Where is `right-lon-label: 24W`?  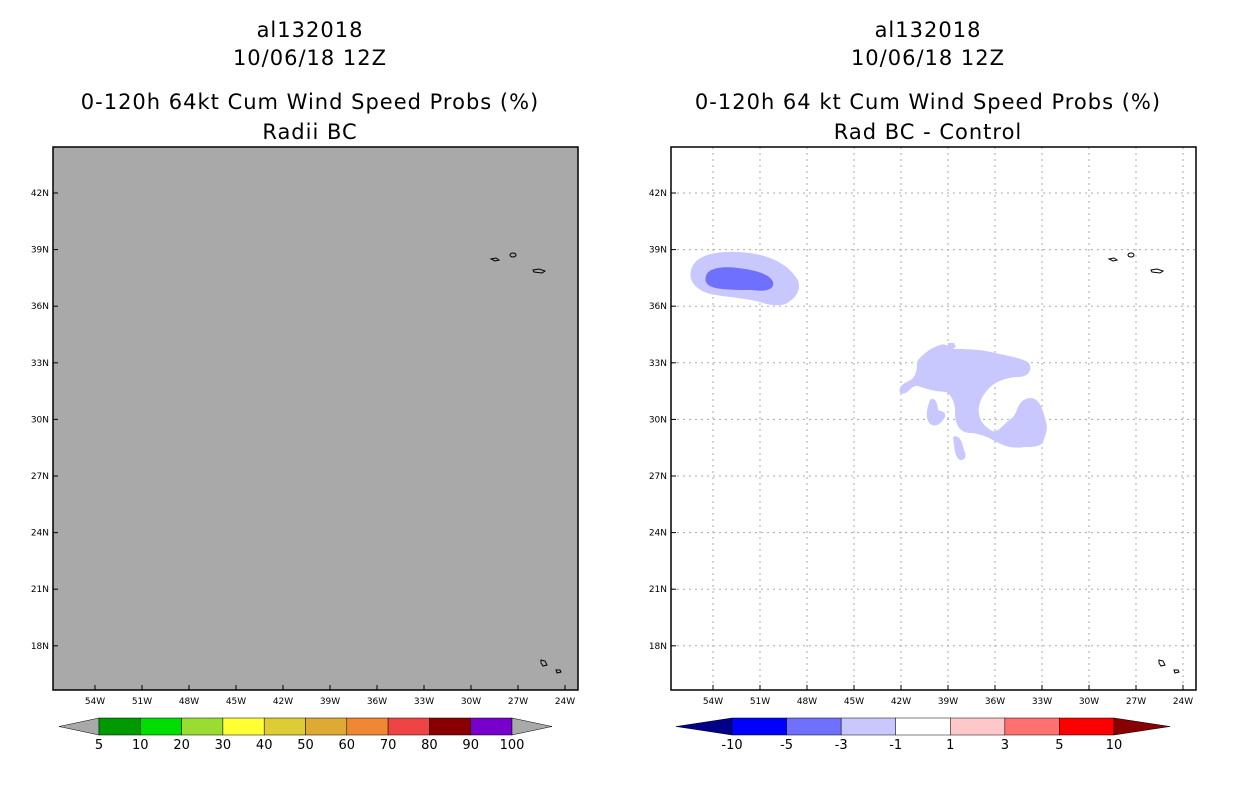 right-lon-label: 24W is located at coordinates (1183, 702).